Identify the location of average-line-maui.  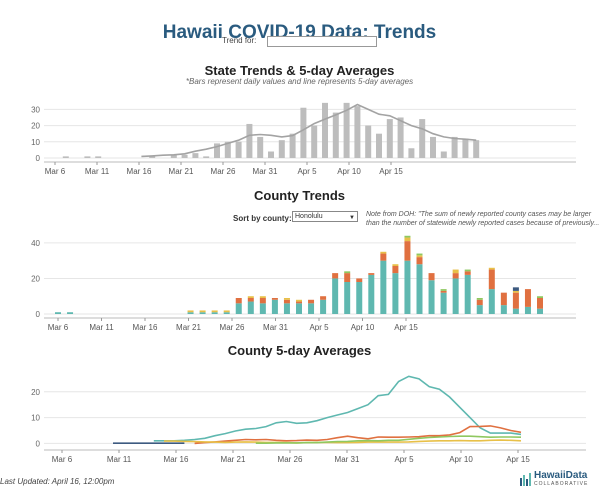
(358, 435).